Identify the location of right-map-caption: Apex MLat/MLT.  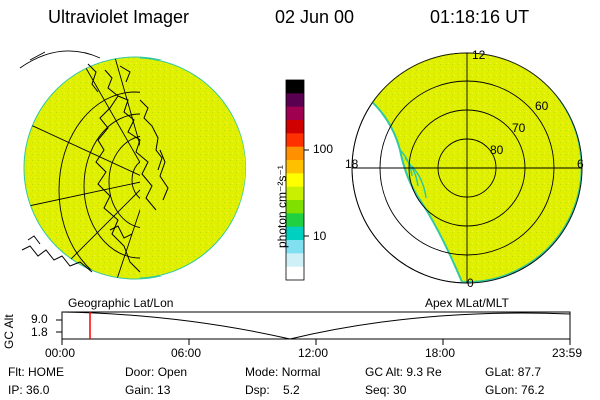
(467, 303).